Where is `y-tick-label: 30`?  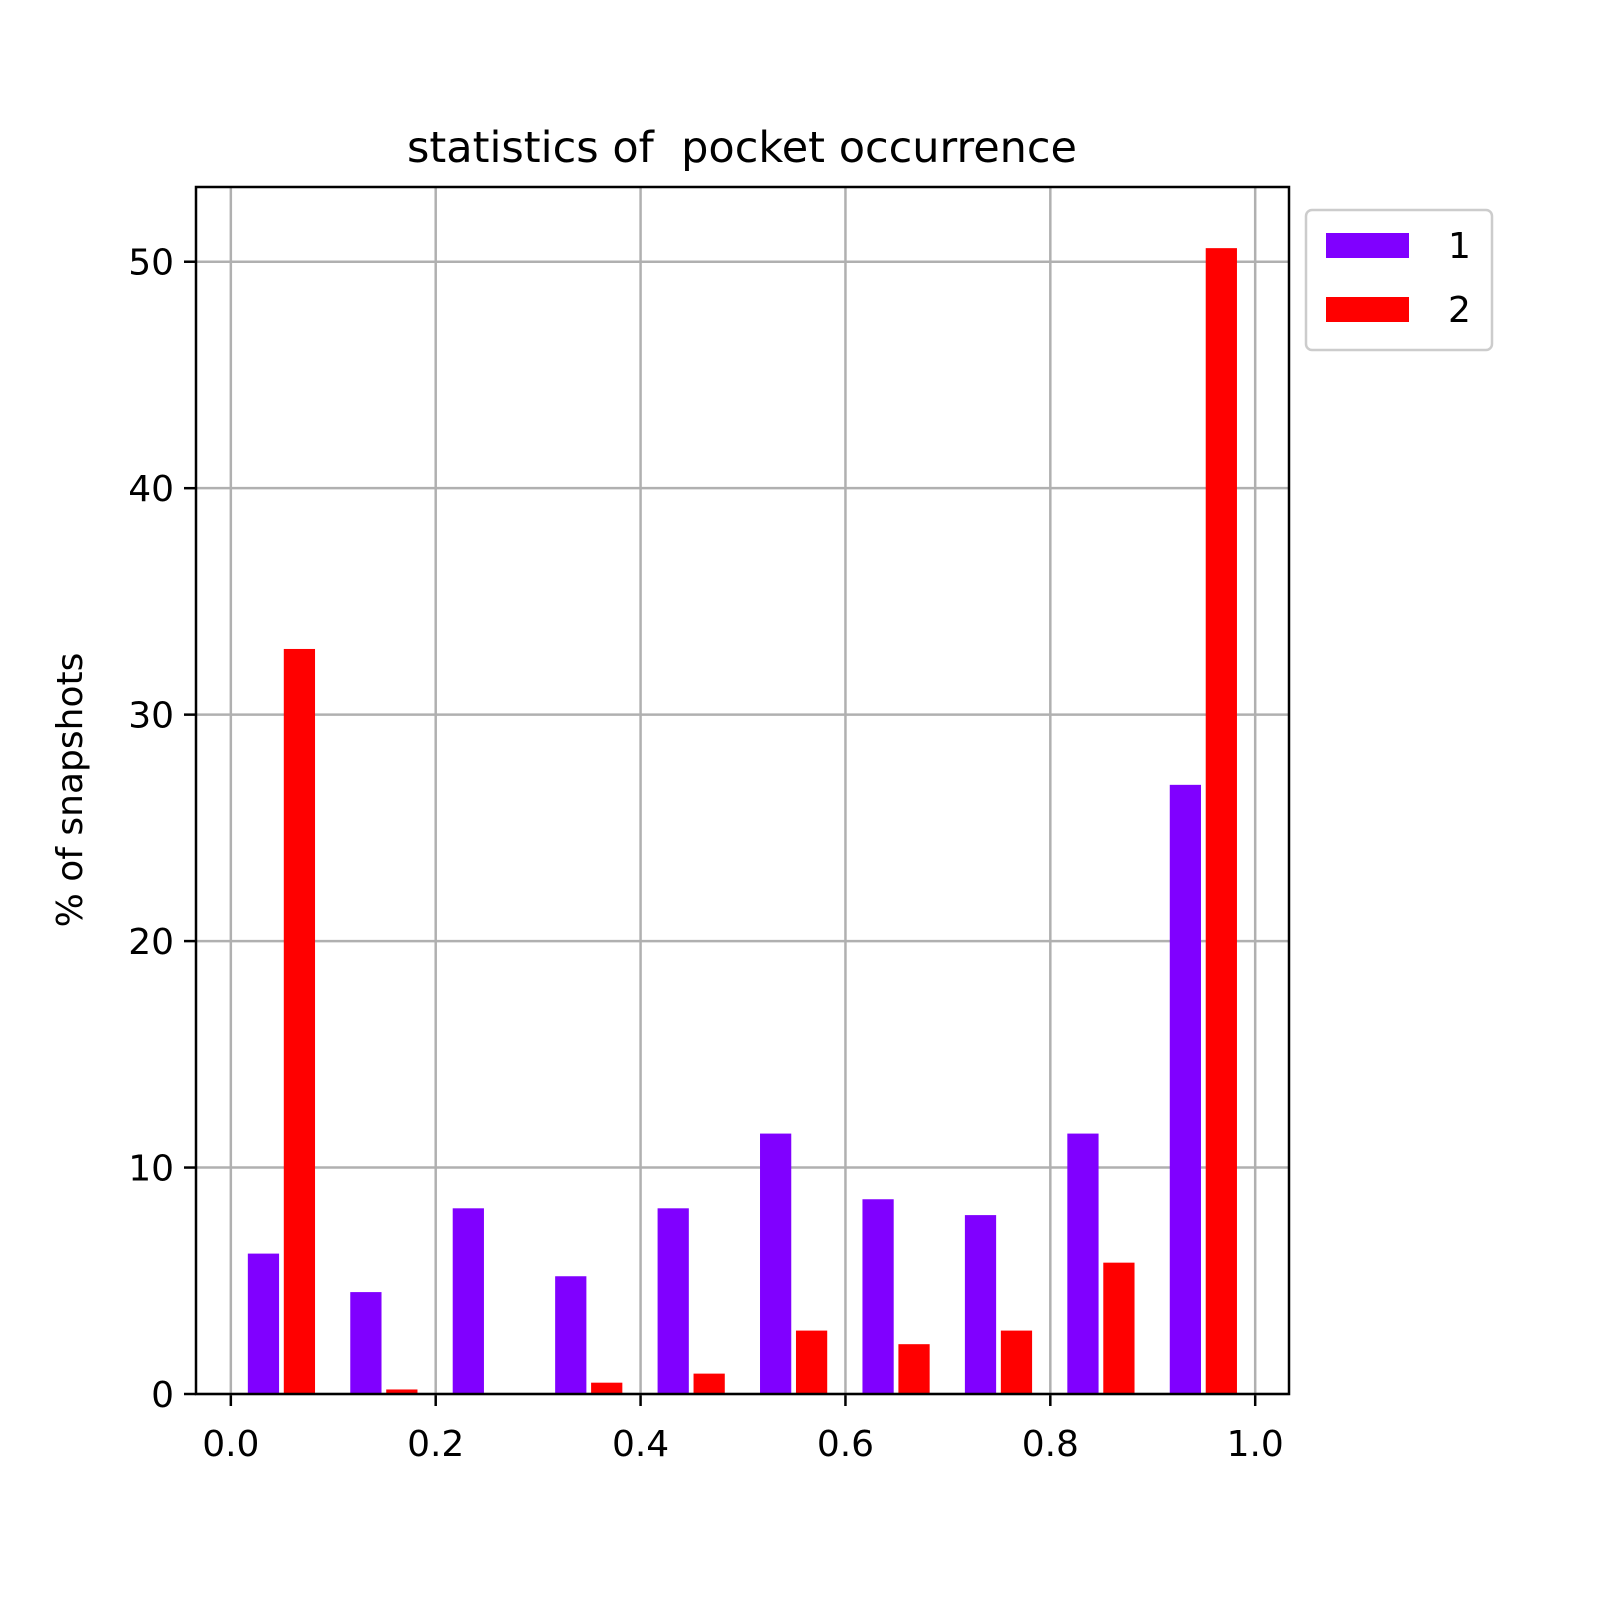
y-tick-label: 30 is located at coordinates (151, 716).